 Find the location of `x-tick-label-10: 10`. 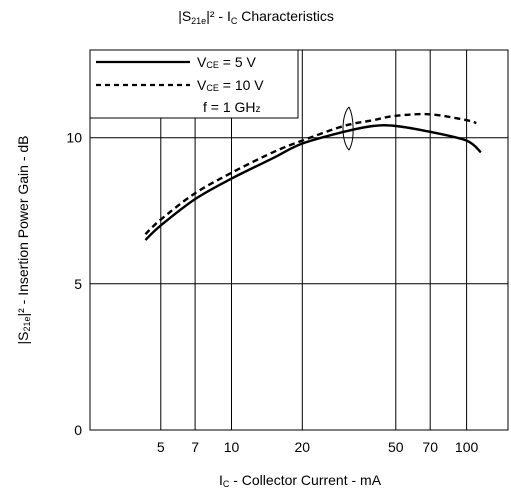

x-tick-label-10: 10 is located at coordinates (232, 447).